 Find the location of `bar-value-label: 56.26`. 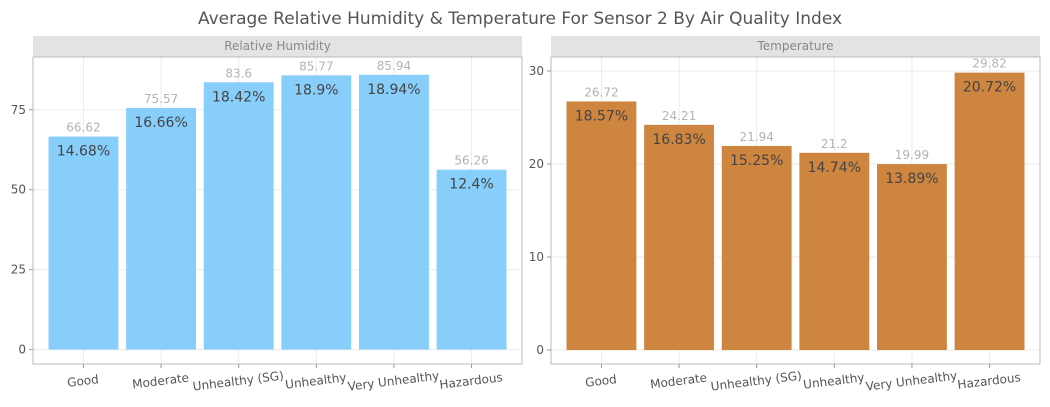

bar-value-label: 56.26 is located at coordinates (471, 161).